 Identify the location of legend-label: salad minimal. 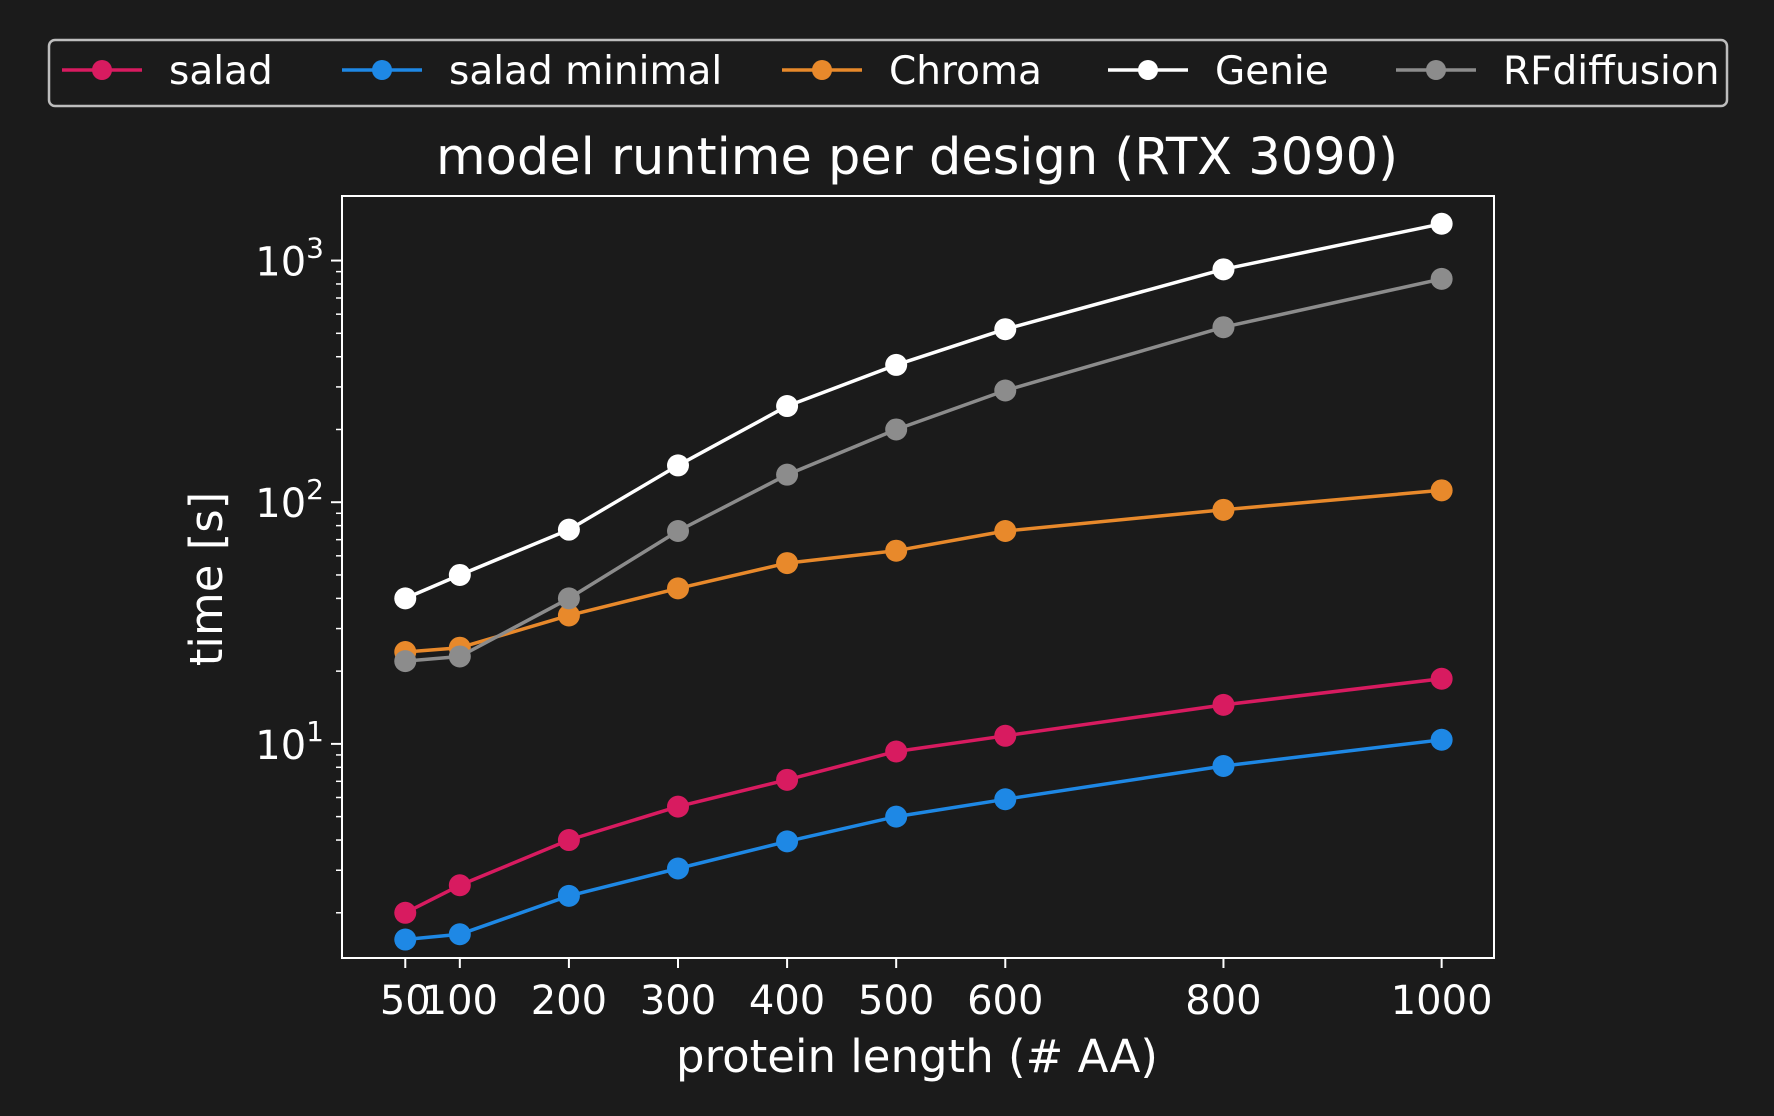
(585, 71).